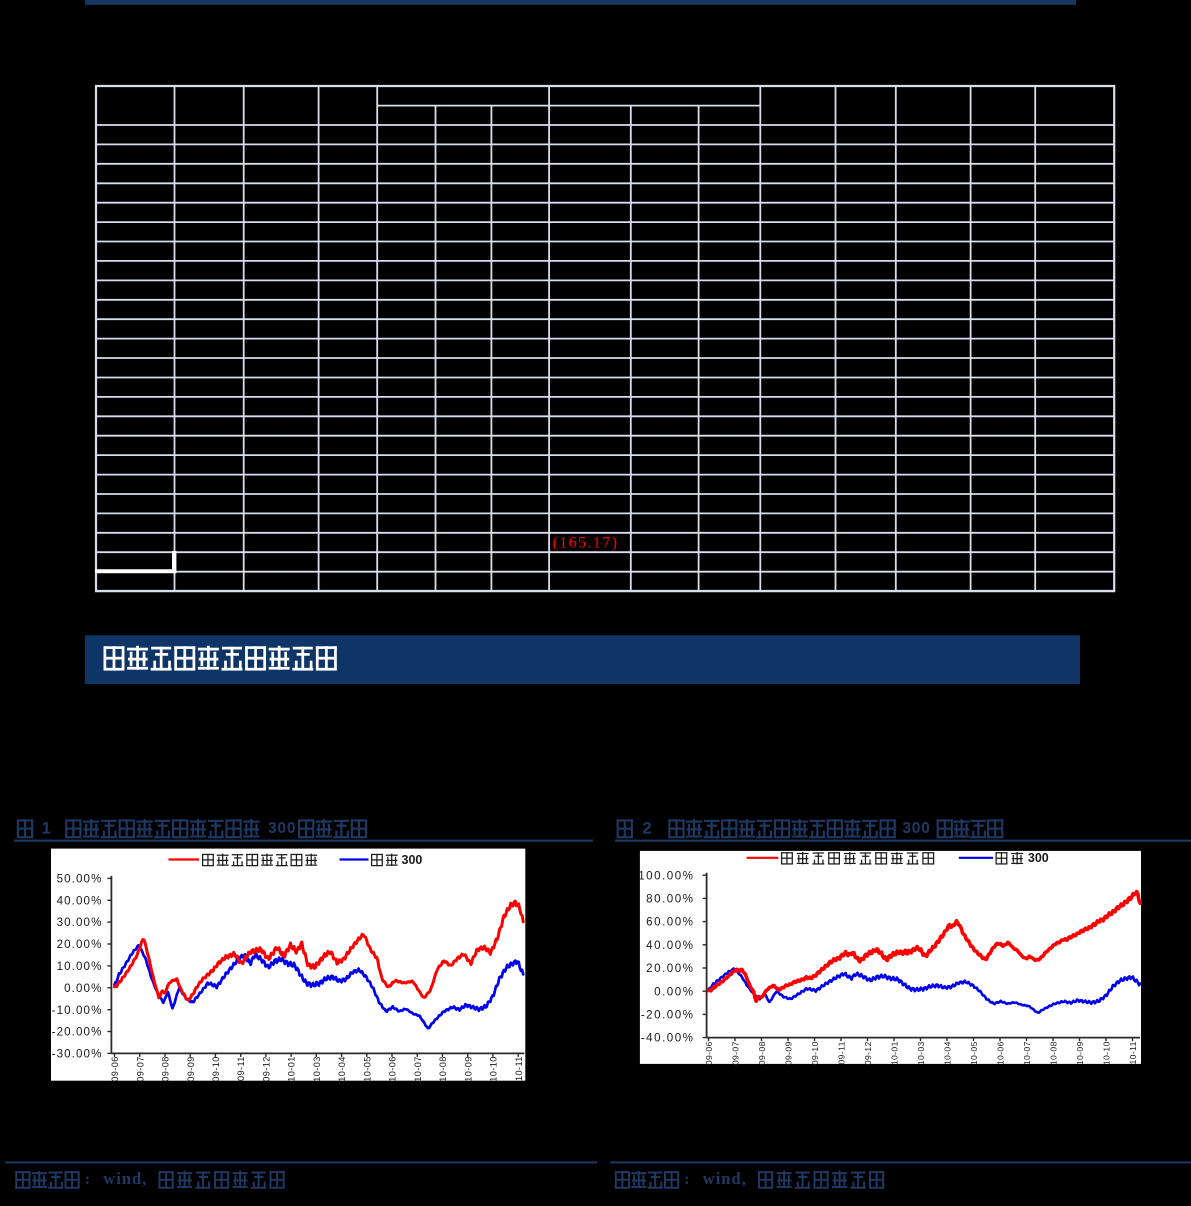  Describe the element at coordinates (46, 829) in the screenshot. I see `svg-text: 1` at that location.